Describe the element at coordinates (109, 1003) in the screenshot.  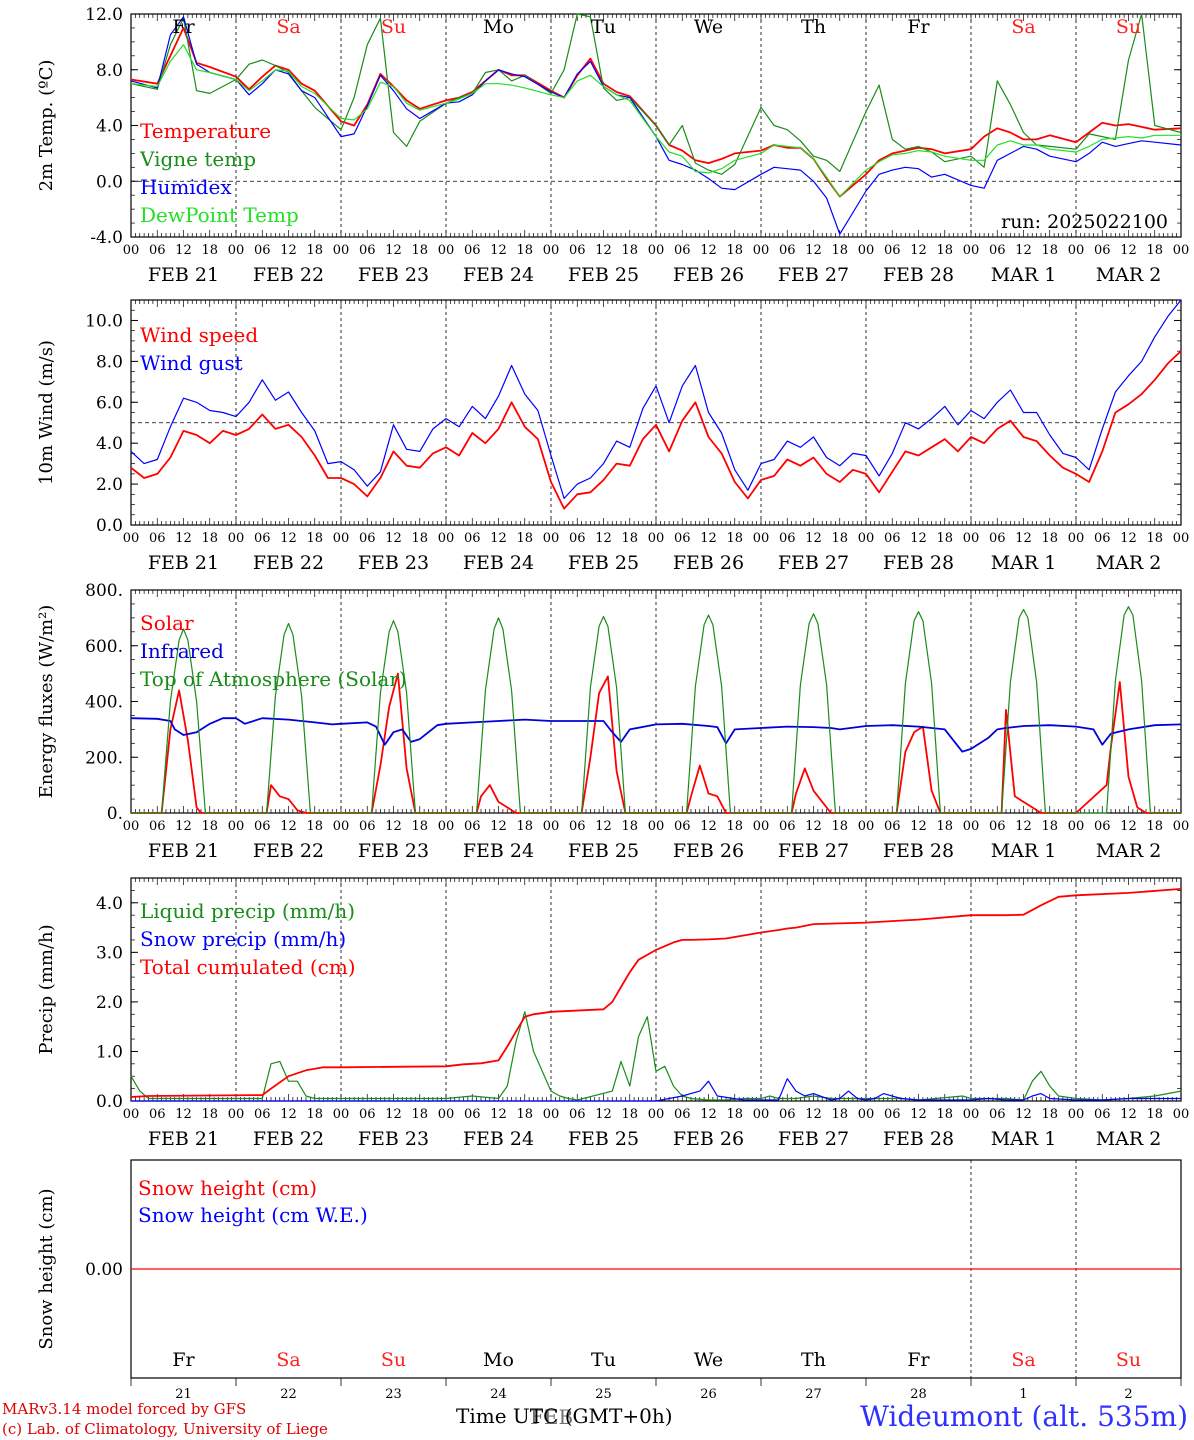
I see `y-tick-label: 2.0` at that location.